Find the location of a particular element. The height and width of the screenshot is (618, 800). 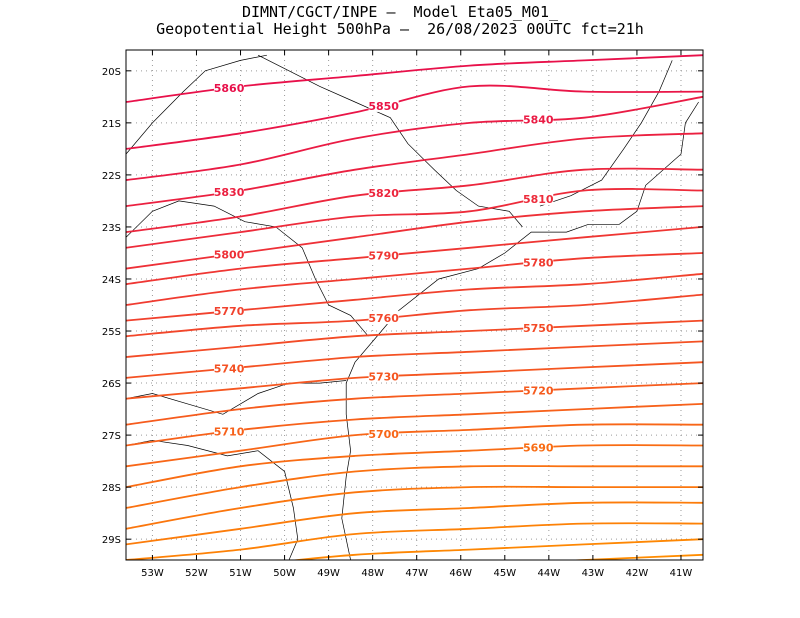

contour-label: 5770 is located at coordinates (229, 311).